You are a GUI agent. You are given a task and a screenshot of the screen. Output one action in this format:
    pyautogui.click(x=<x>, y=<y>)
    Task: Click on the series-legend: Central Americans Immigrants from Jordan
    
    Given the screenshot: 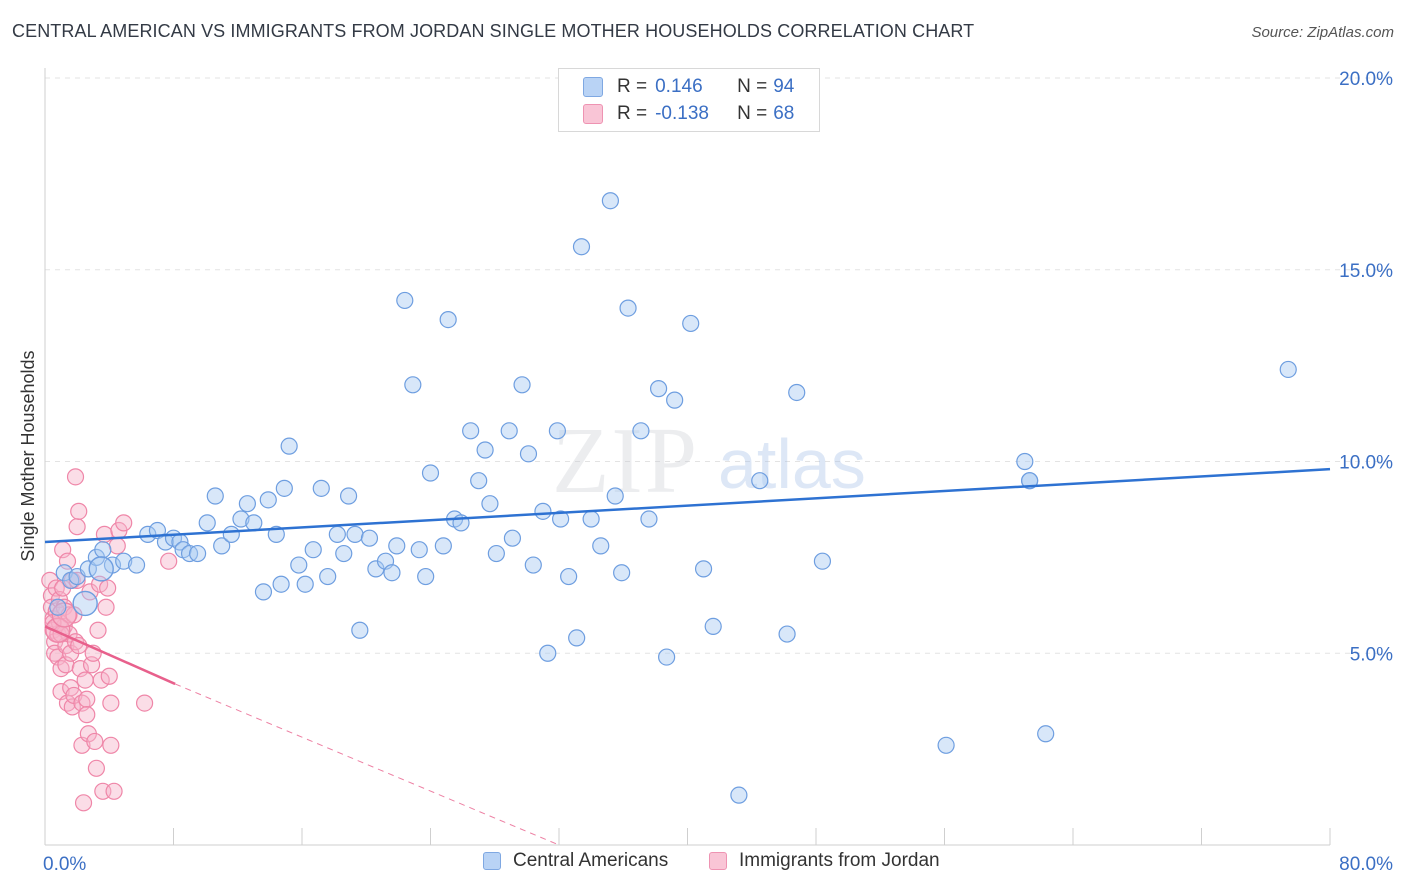 What is the action you would take?
    pyautogui.click(x=703, y=865)
    